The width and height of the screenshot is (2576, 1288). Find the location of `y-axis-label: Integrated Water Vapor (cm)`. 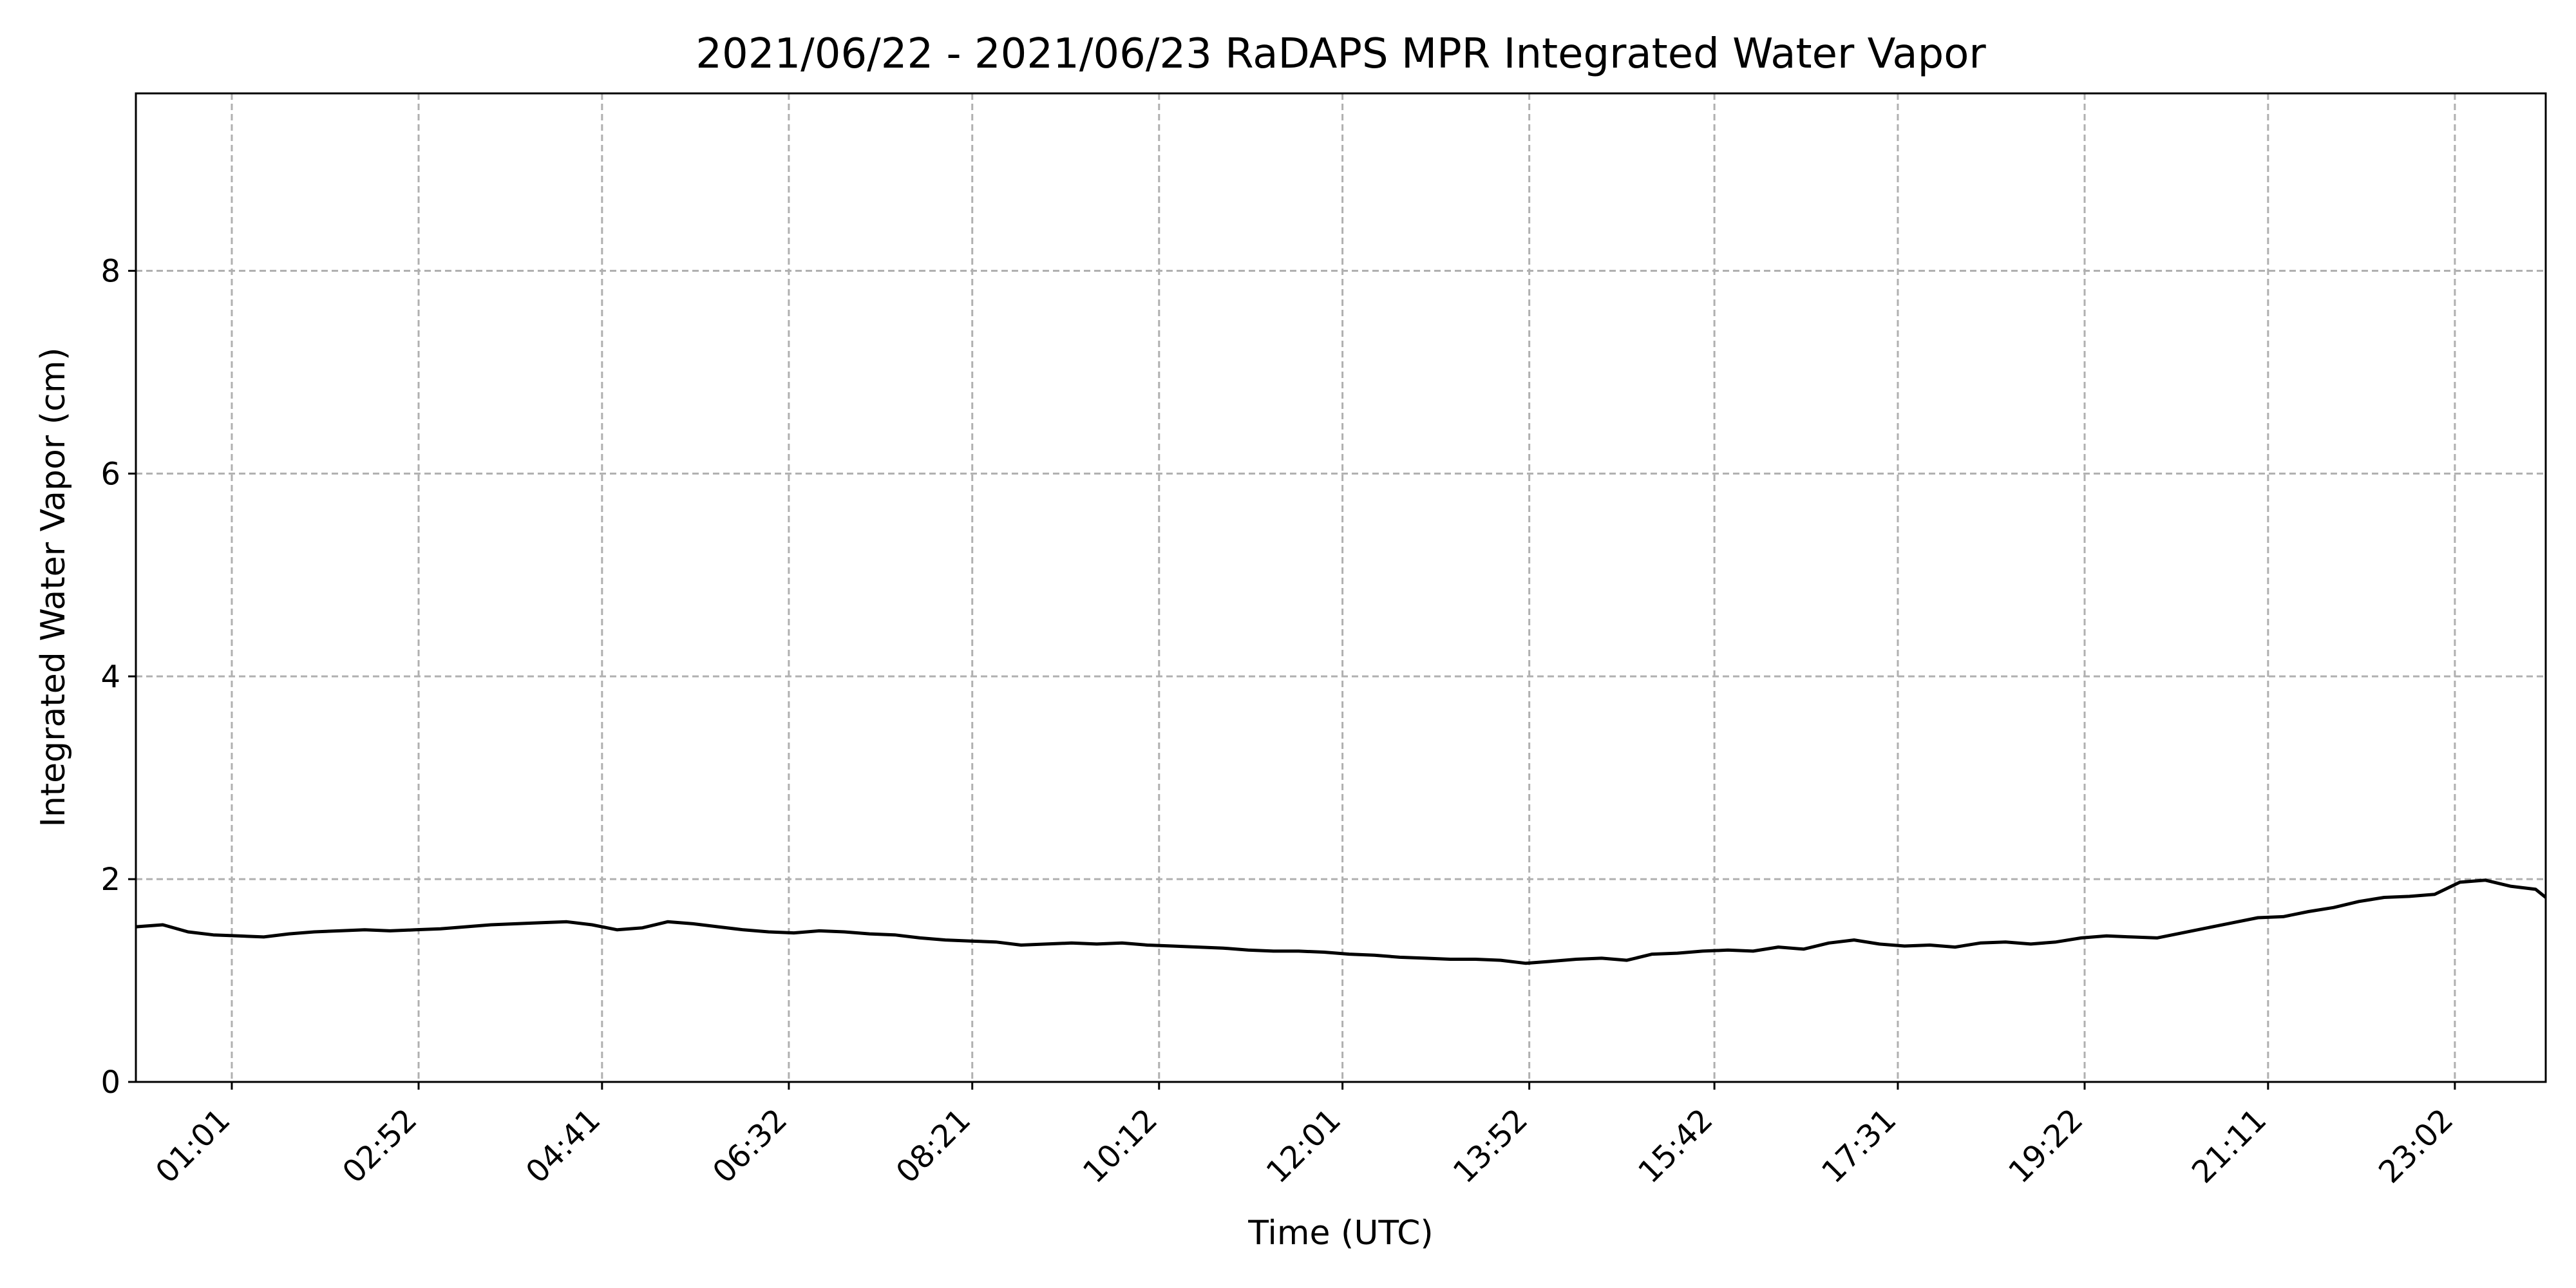

y-axis-label: Integrated Water Vapor (cm) is located at coordinates (54, 587).